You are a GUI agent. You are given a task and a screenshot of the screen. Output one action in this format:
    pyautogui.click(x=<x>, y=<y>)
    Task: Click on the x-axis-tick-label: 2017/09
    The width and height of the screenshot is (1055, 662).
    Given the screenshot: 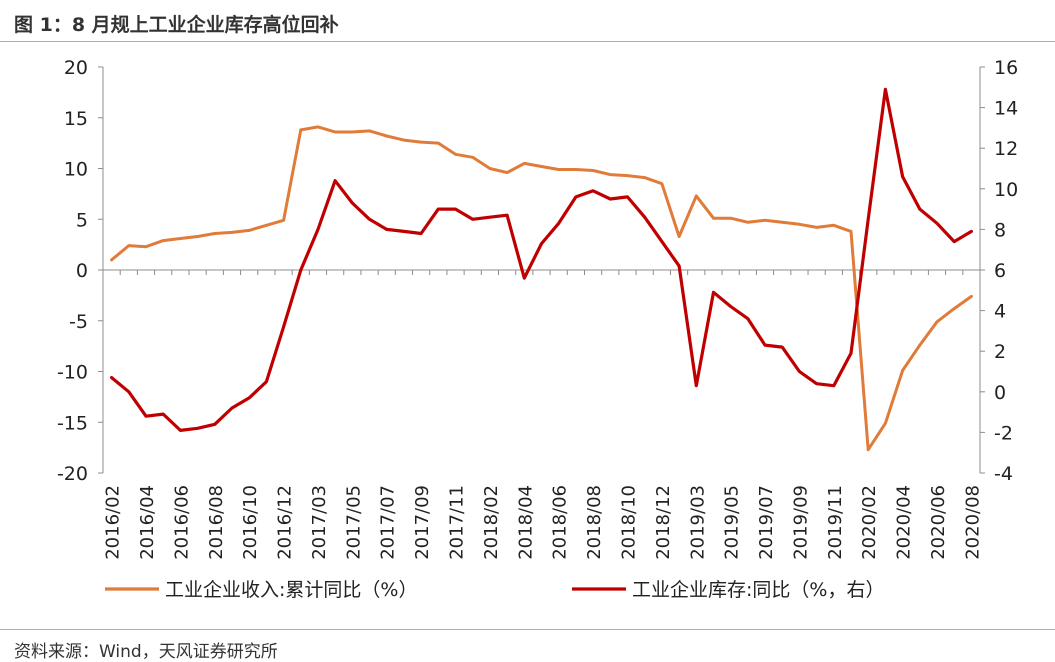 What is the action you would take?
    pyautogui.click(x=422, y=522)
    